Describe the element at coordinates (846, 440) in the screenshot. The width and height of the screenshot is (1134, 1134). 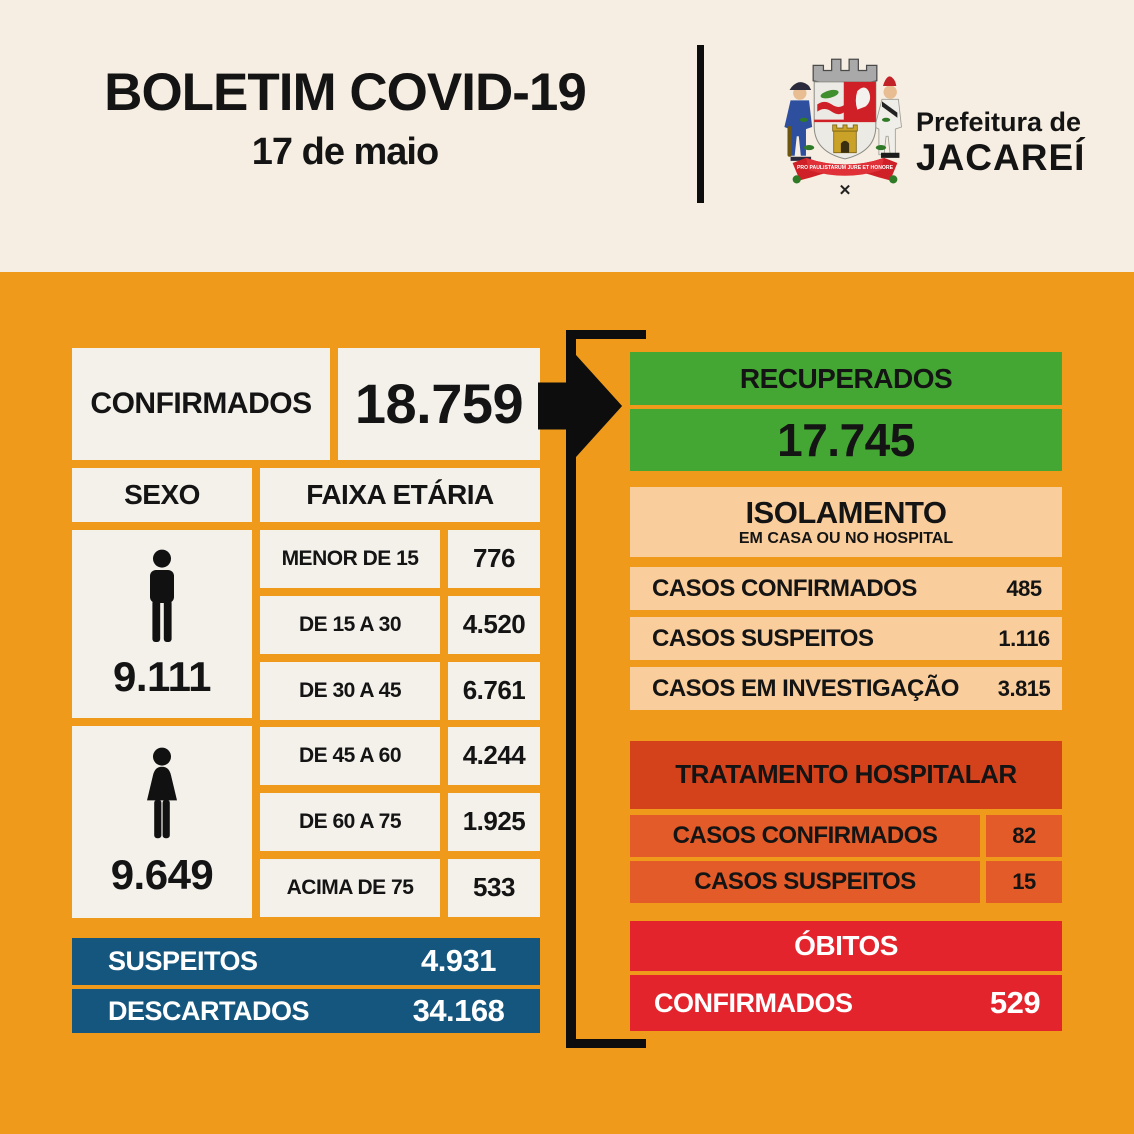
I see `recovered-value-box: 17.745` at that location.